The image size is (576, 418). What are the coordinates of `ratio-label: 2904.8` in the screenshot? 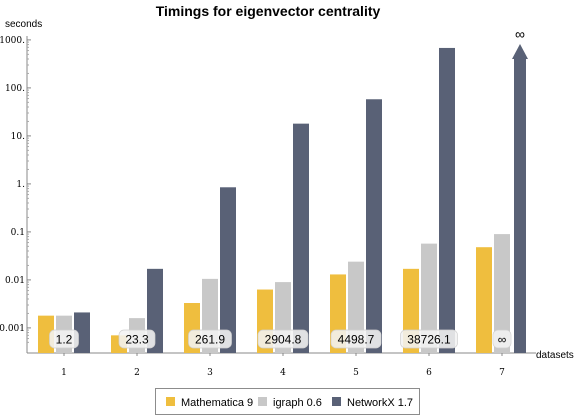 It's located at (283, 340).